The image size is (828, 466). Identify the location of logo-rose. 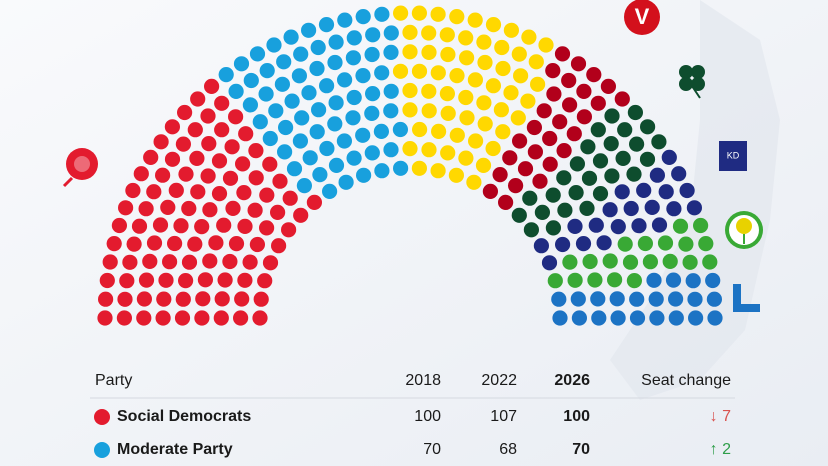
(80, 168).